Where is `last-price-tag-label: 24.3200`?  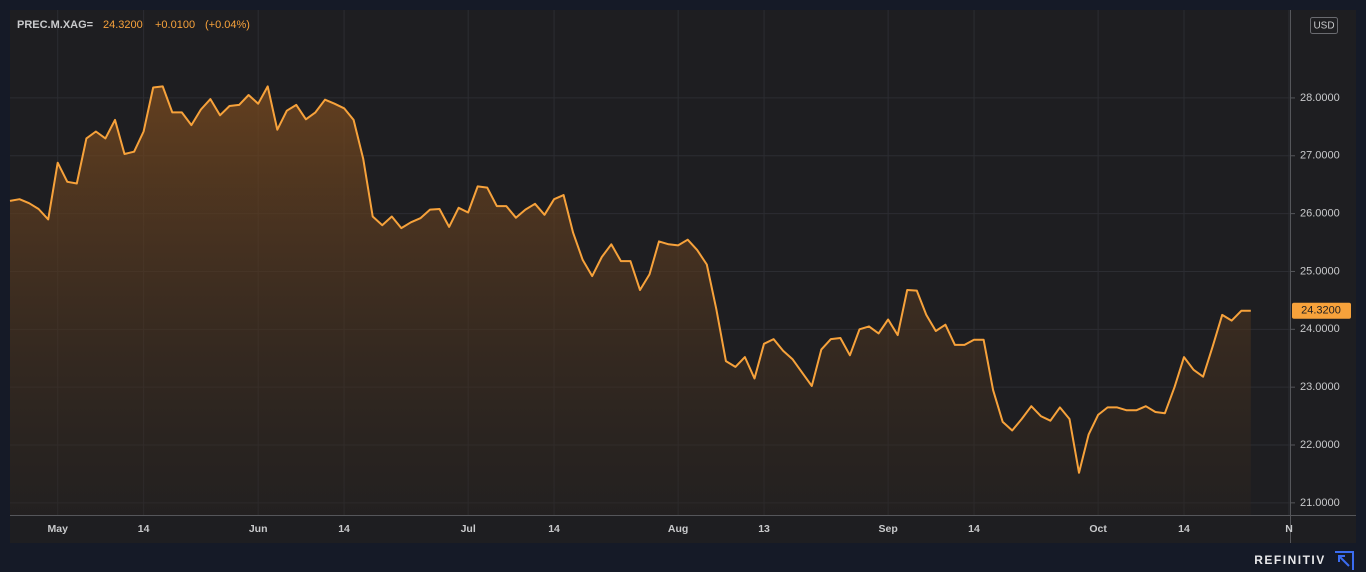 last-price-tag-label: 24.3200 is located at coordinates (1321, 311).